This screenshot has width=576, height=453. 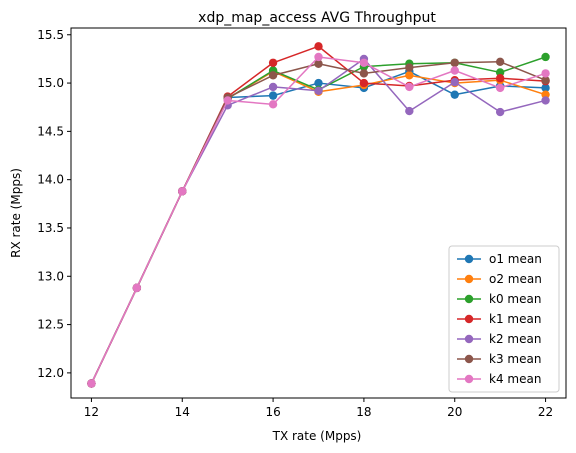 What do you see at coordinates (50, 131) in the screenshot?
I see `y-tick-label: 14.5` at bounding box center [50, 131].